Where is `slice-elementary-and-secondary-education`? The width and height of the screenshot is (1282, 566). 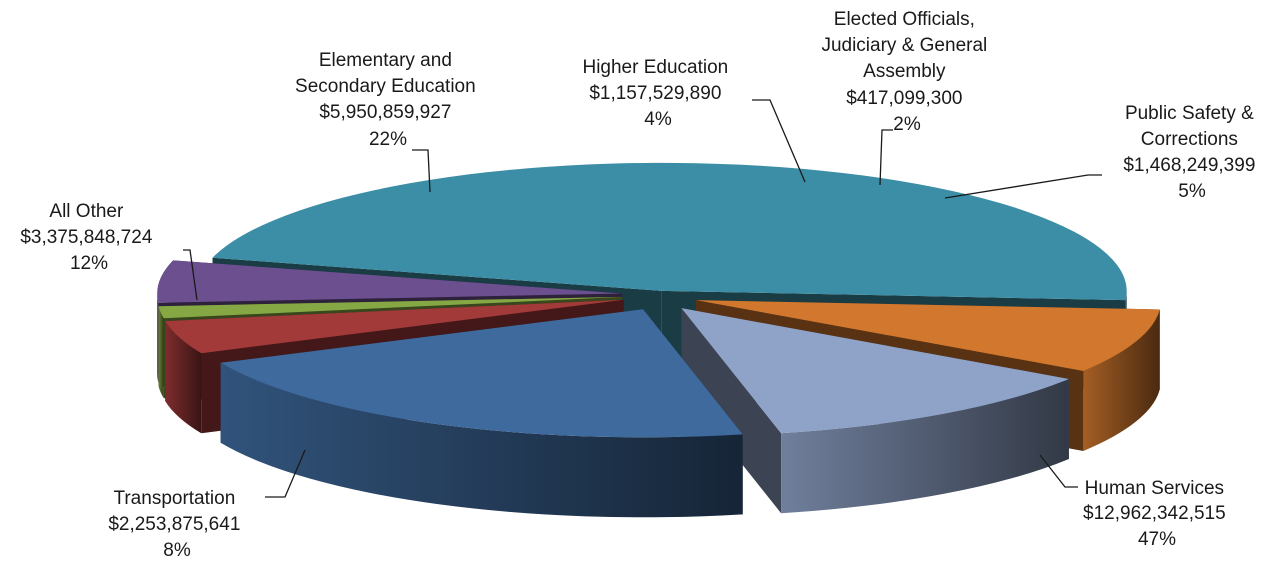
slice-elementary-and-secondary-education is located at coordinates (481, 373).